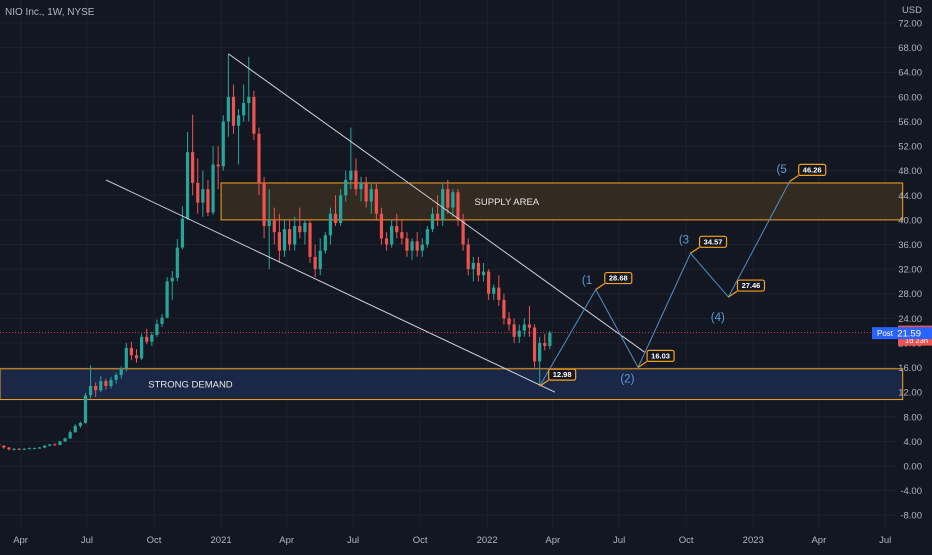 The image size is (932, 555). I want to click on y-tick-label: 68.00, so click(910, 48).